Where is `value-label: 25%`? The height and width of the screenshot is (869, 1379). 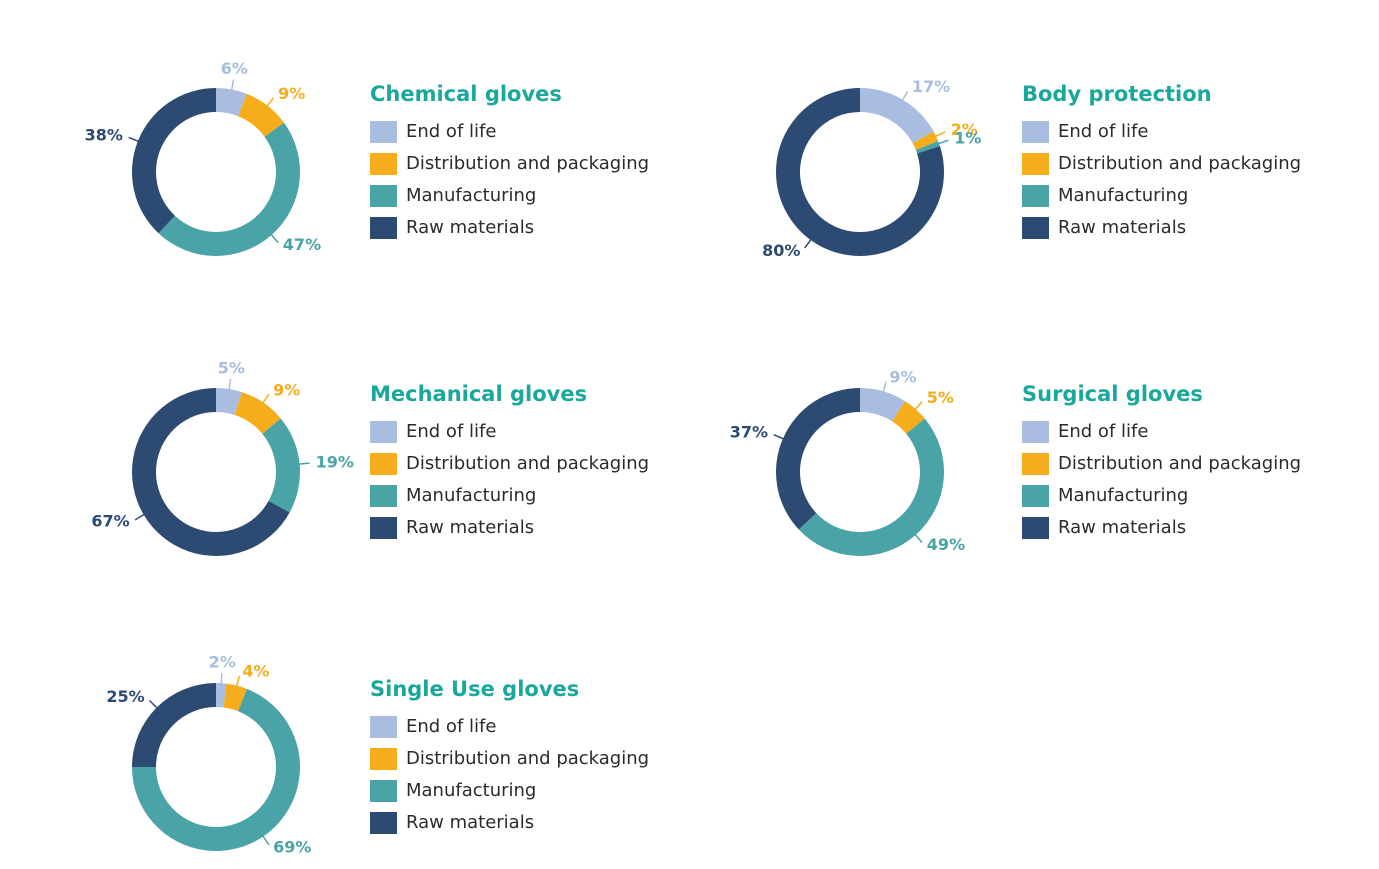 value-label: 25% is located at coordinates (125, 696).